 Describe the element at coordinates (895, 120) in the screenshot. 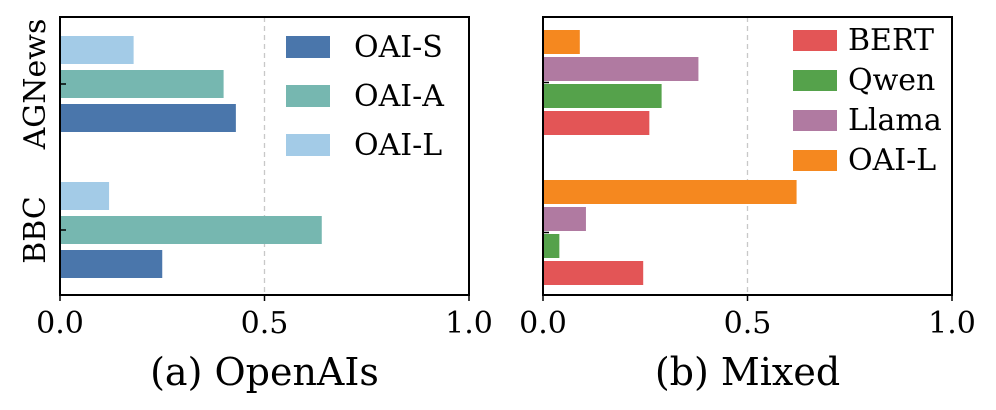

I see `legend-label-llama: Llama` at that location.